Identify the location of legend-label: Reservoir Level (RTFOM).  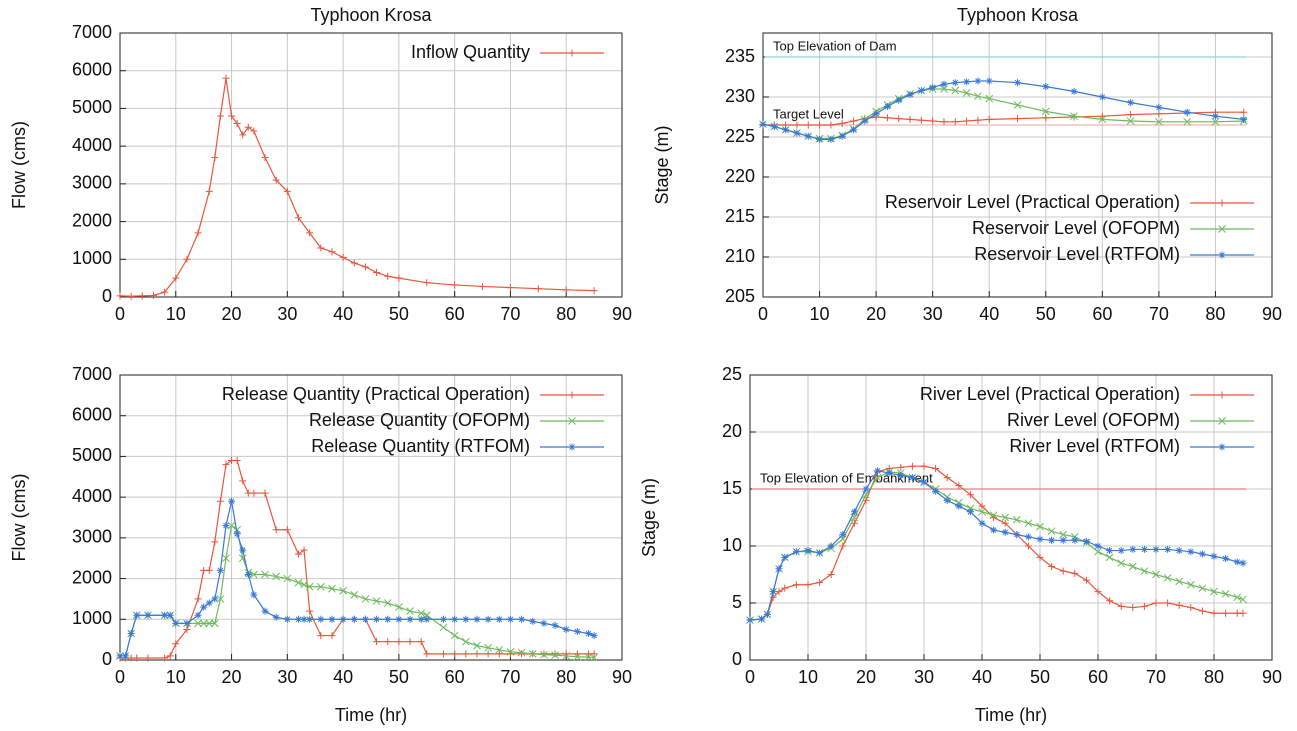
(1077, 254).